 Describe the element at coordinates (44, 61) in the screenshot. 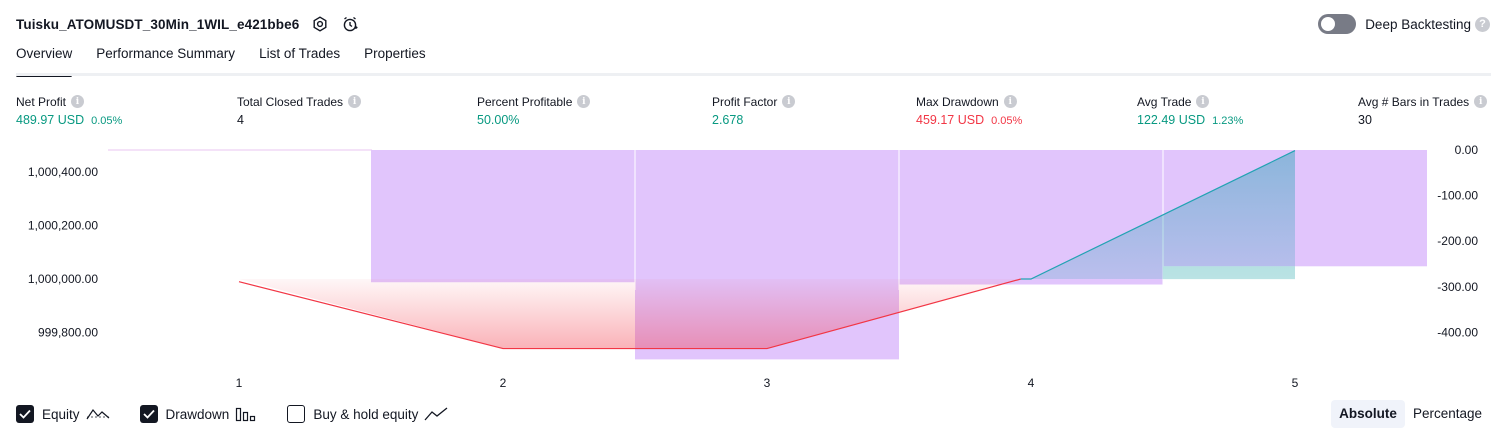

I see `tab-overview: Overview` at that location.